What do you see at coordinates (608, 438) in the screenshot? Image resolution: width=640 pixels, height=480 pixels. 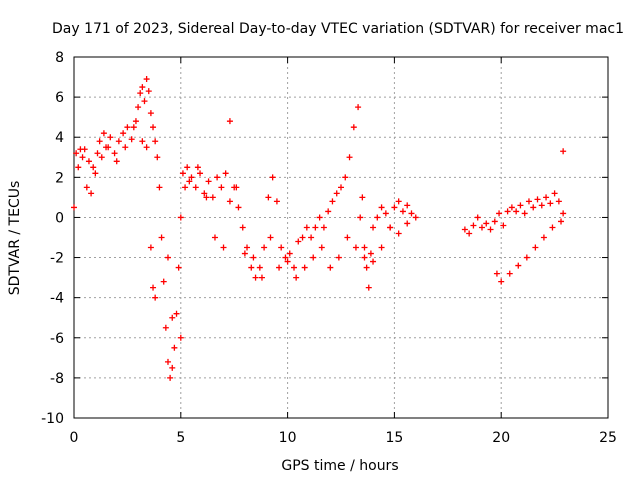 I see `x-tick-label: 25` at bounding box center [608, 438].